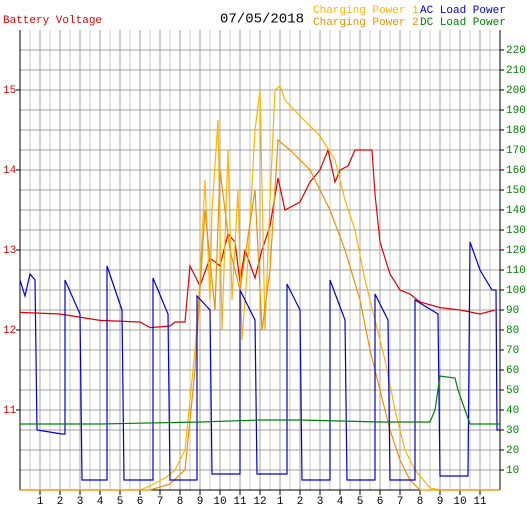 Image resolution: width=527 pixels, height=510 pixels. I want to click on y2-tick-label: 60, so click(512, 371).